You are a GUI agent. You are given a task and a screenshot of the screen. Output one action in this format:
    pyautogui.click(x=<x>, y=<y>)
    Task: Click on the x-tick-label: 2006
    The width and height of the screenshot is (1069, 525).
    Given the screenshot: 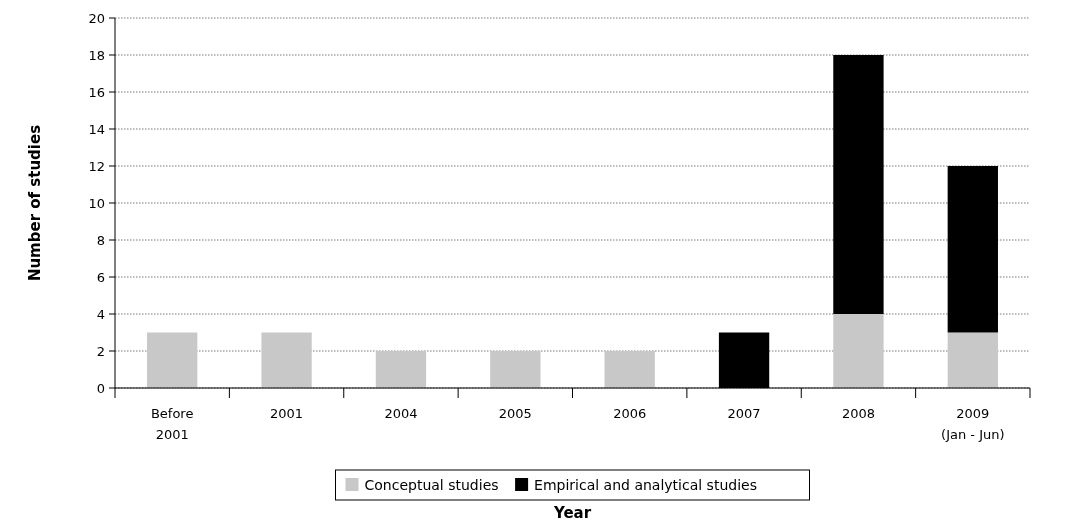 What is the action you would take?
    pyautogui.click(x=630, y=413)
    